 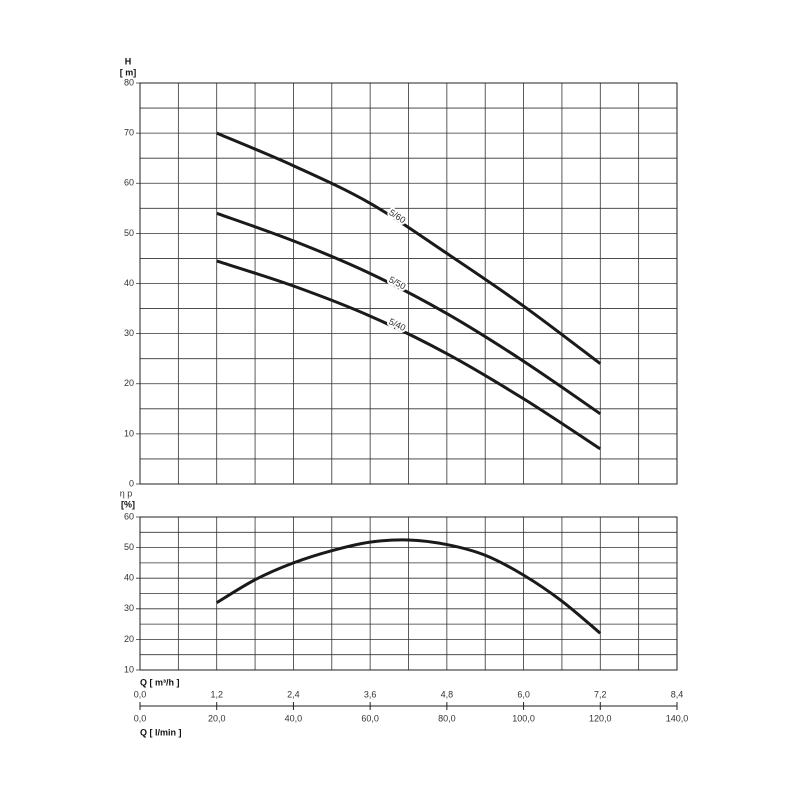 What do you see at coordinates (161, 732) in the screenshot?
I see `x-label: Q [ l/min ]` at bounding box center [161, 732].